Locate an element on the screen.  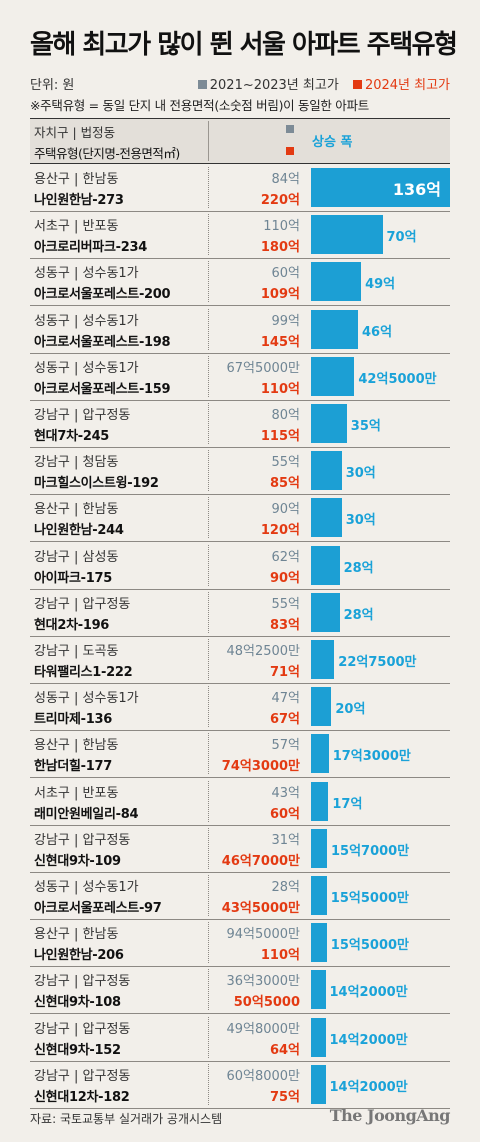
housing-type-label: 마크힐스이스트윙-192 is located at coordinates (96, 484).